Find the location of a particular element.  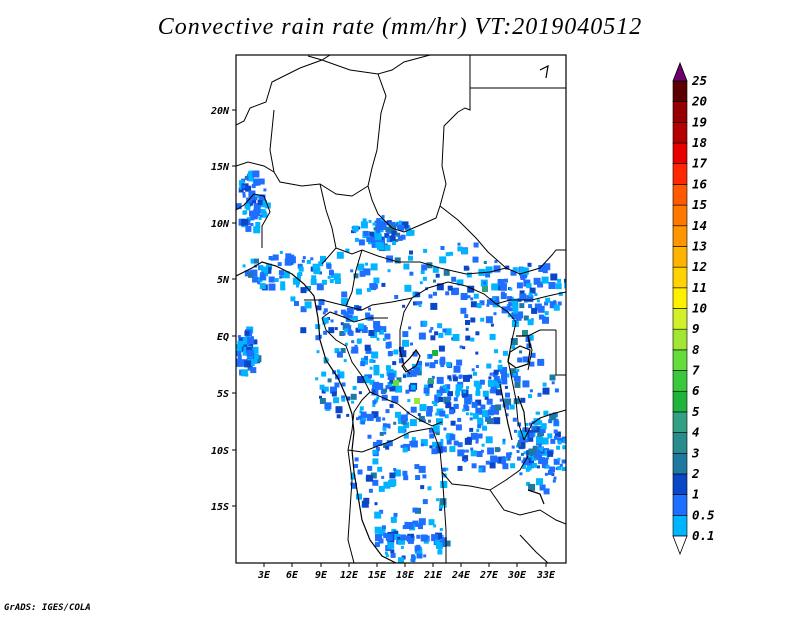

colorbar-level-label: 9 is located at coordinates (696, 328).